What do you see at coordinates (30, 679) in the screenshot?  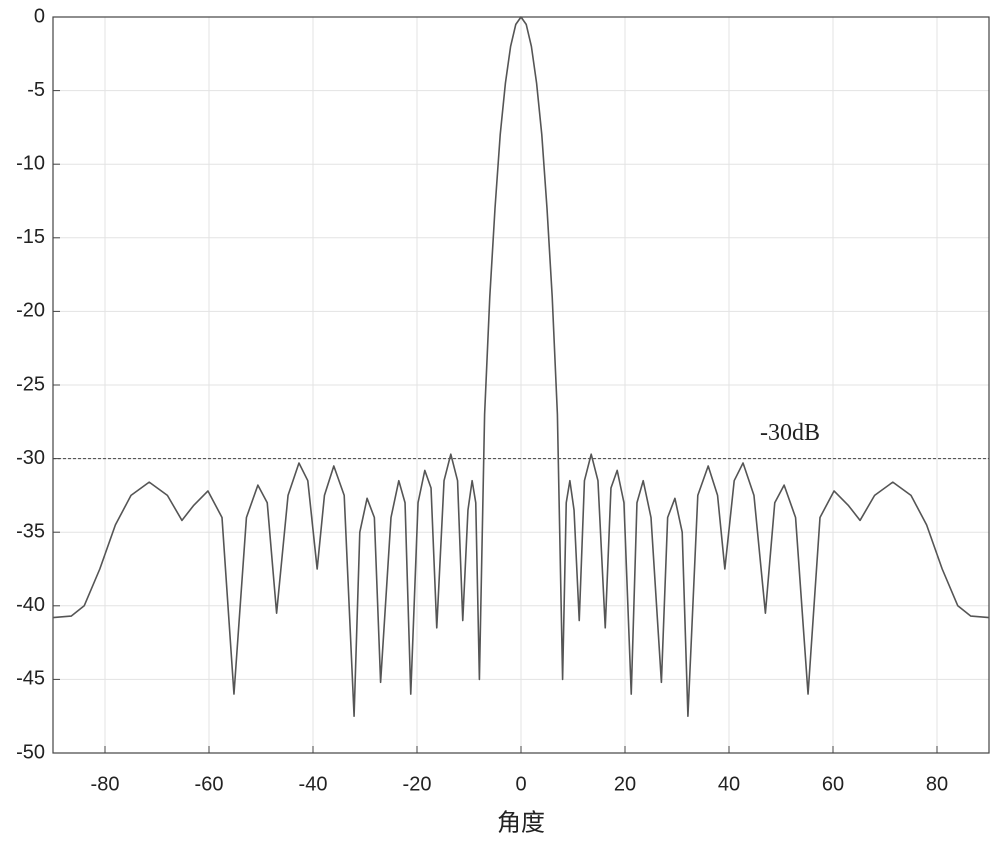 I see `y-tick-label: -45` at bounding box center [30, 679].